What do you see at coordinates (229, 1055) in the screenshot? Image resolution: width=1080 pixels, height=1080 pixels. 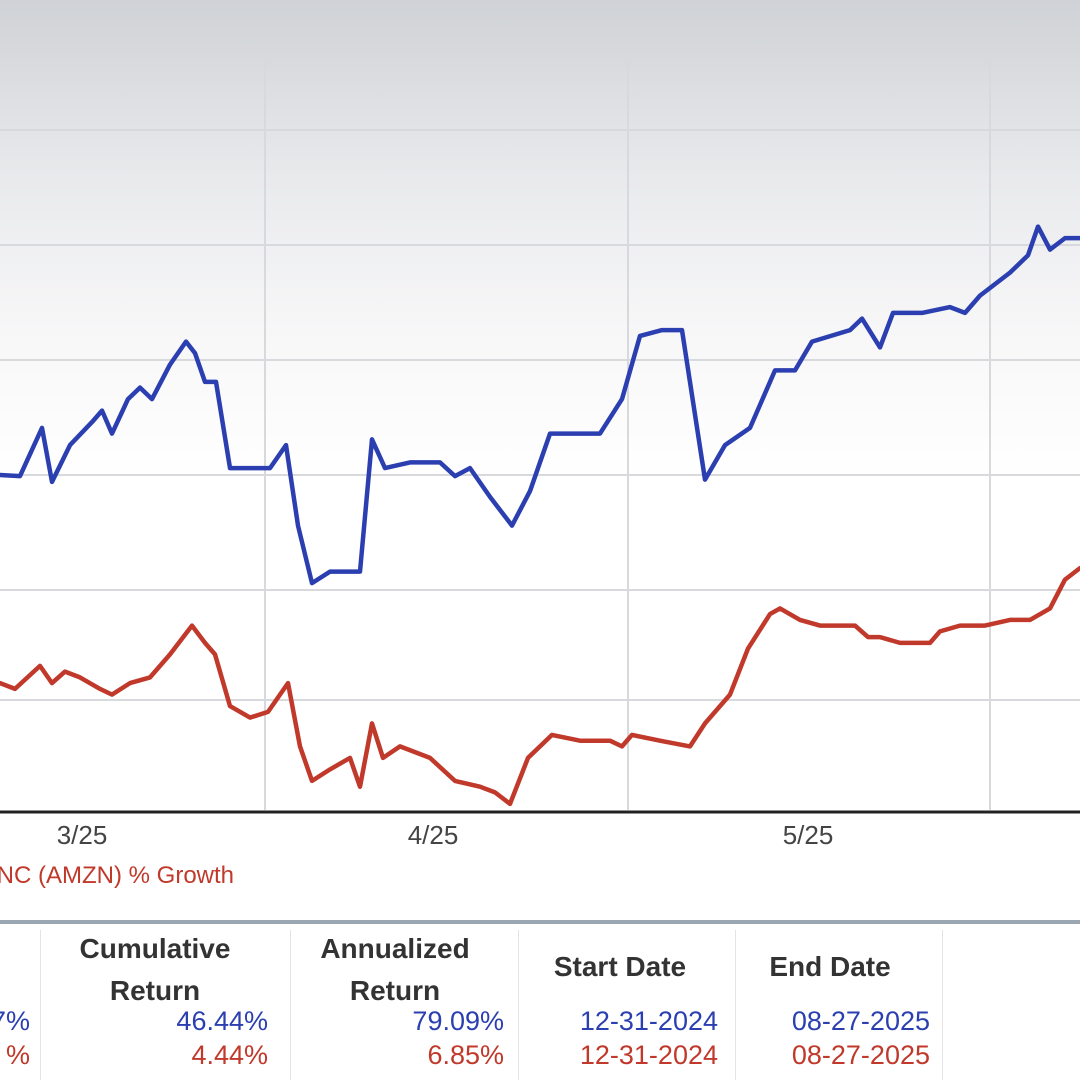 I see `cumulative-return-value: 4.44%` at bounding box center [229, 1055].